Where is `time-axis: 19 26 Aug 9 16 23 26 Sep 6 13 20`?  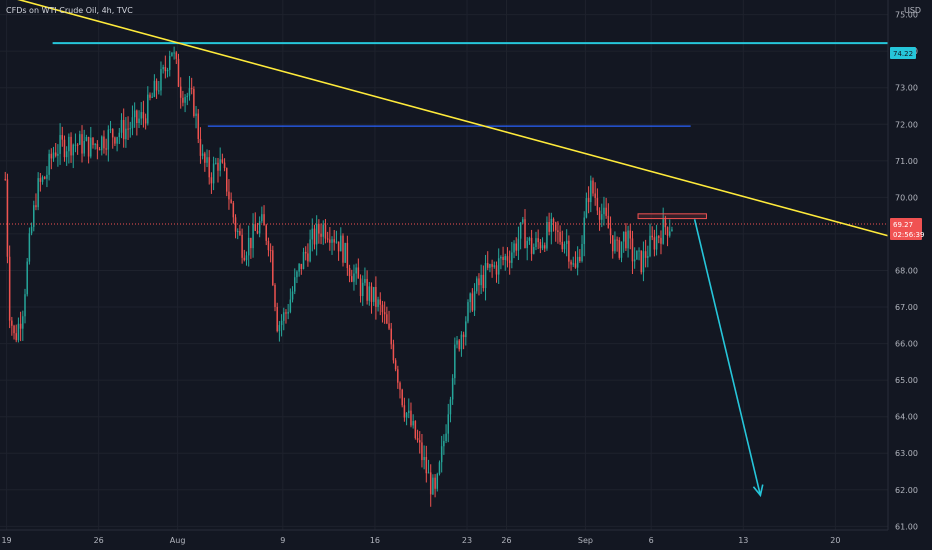 time-axis: 19 26 Aug 9 16 23 26 Sep 6 13 20 is located at coordinates (420, 540).